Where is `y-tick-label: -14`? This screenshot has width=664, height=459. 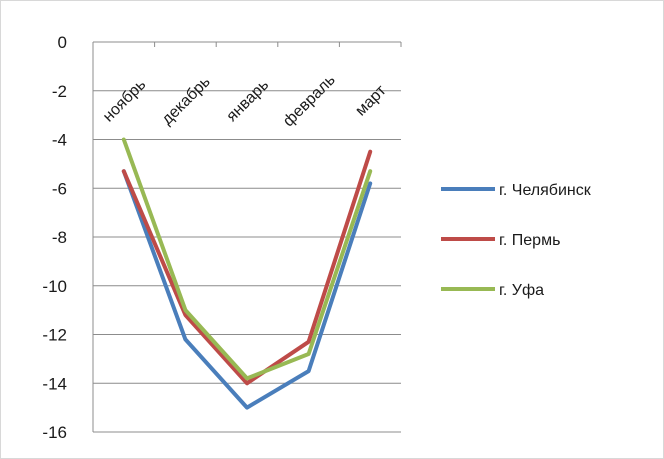 y-tick-label: -14 is located at coordinates (54, 383).